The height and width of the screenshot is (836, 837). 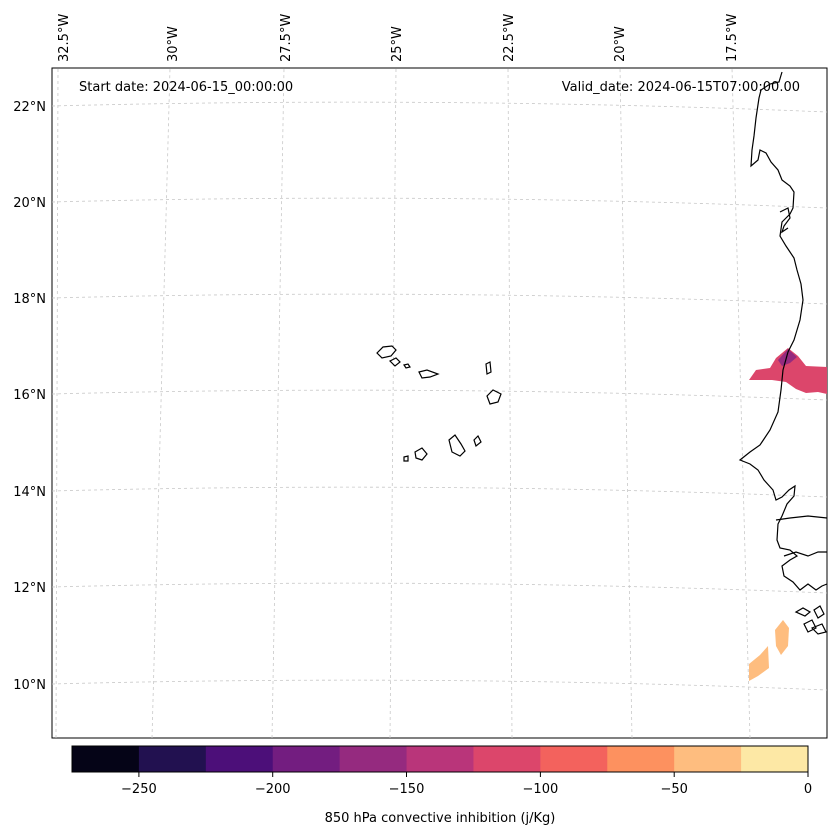 I want to click on colorbar-swatches, so click(x=440, y=759).